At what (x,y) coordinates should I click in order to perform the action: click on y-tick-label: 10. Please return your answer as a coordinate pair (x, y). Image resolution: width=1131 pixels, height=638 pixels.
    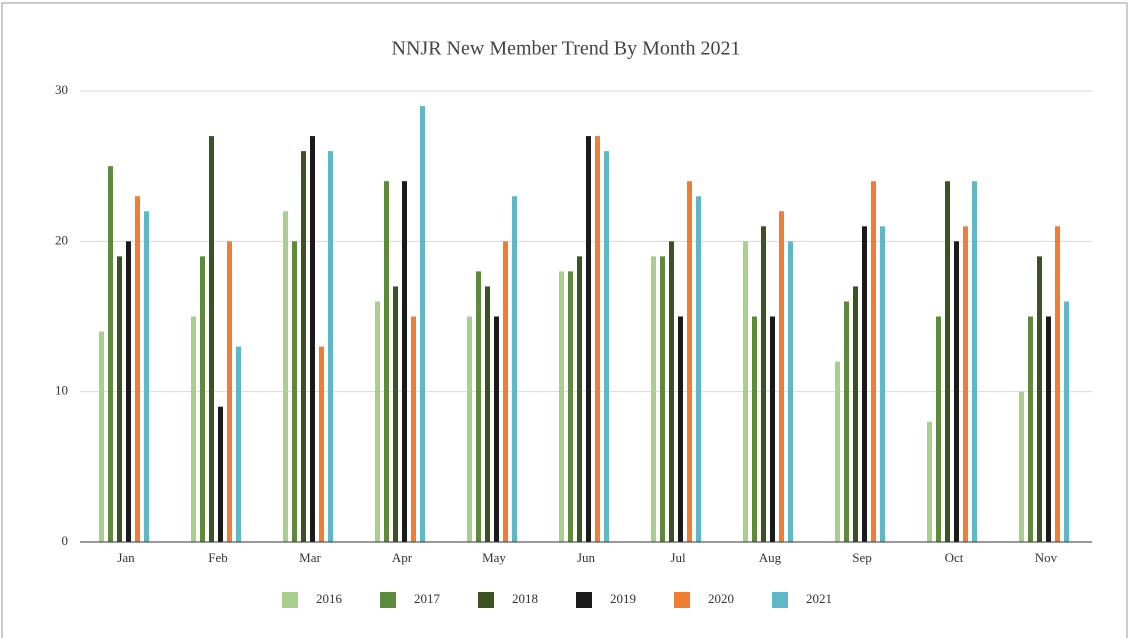
    Looking at the image, I should click on (61, 390).